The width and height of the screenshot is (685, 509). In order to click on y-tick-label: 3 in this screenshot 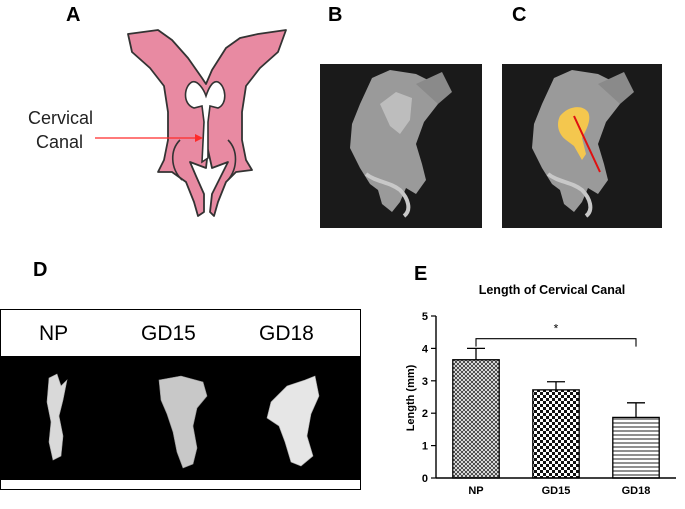, I will do `click(425, 382)`.